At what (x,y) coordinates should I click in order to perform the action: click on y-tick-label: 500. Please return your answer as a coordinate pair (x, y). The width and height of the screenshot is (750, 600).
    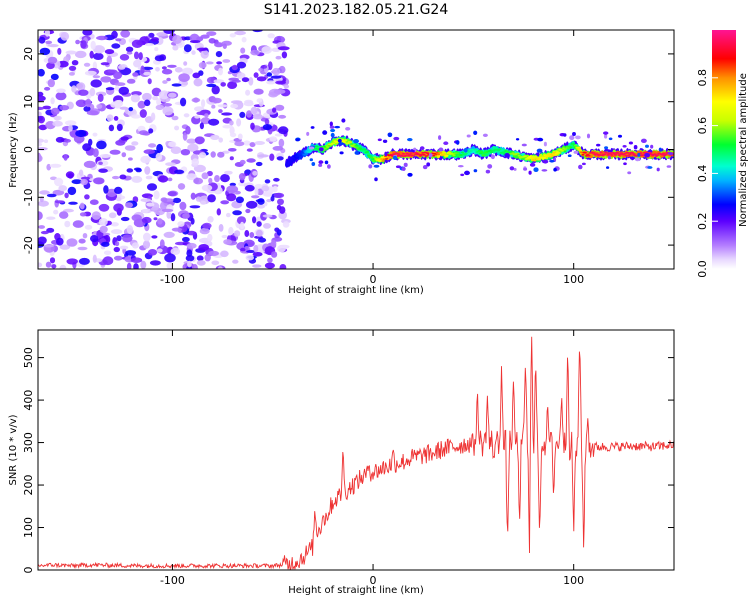
    Looking at the image, I should click on (28, 357).